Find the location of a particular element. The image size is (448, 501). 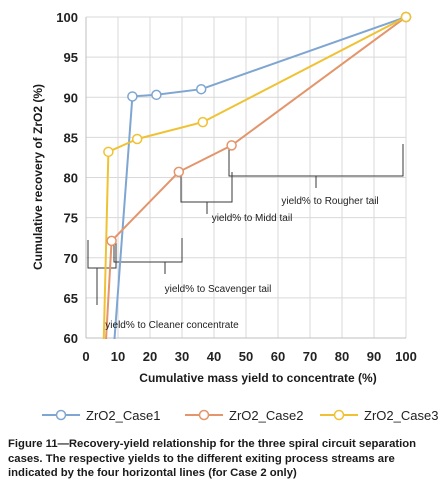

legend-label-case2: ZrO2_Case2 is located at coordinates (266, 415).